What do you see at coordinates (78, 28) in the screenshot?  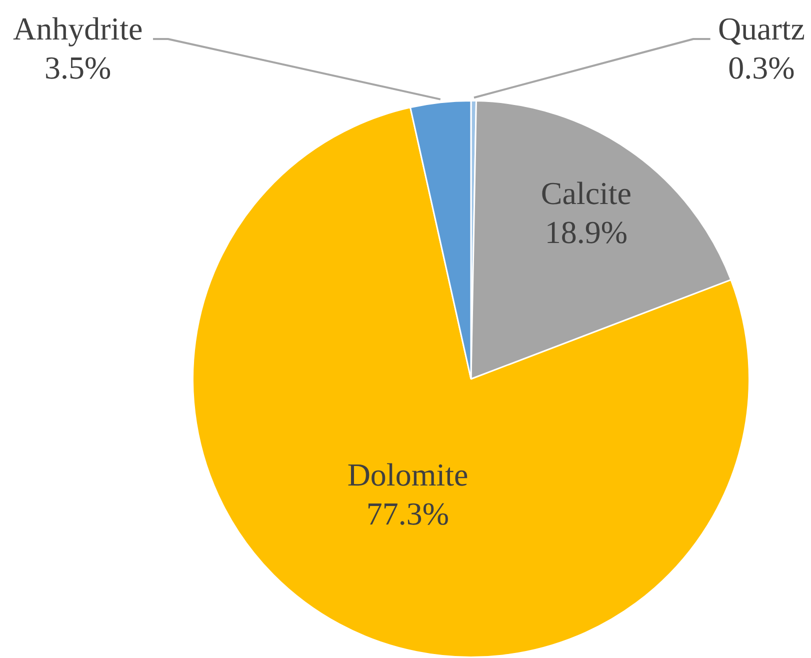 I see `slice-label: Anhydrite` at bounding box center [78, 28].